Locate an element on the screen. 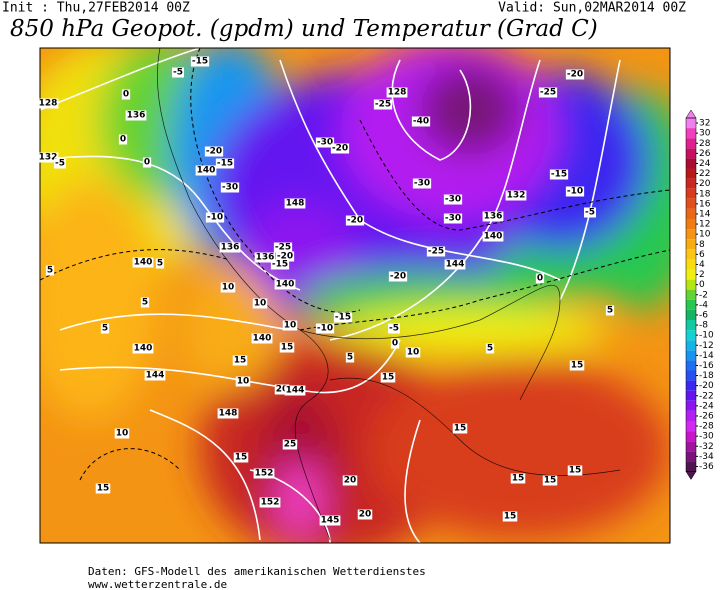 This screenshot has width=721, height=590. map-label: 0 is located at coordinates (540, 279).